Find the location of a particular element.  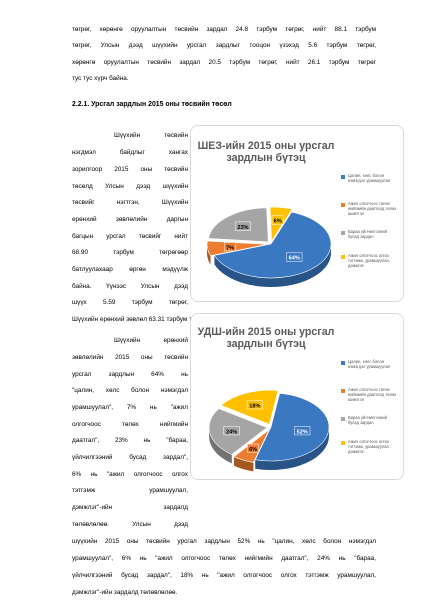

data-label: 64% is located at coordinates (294, 259).